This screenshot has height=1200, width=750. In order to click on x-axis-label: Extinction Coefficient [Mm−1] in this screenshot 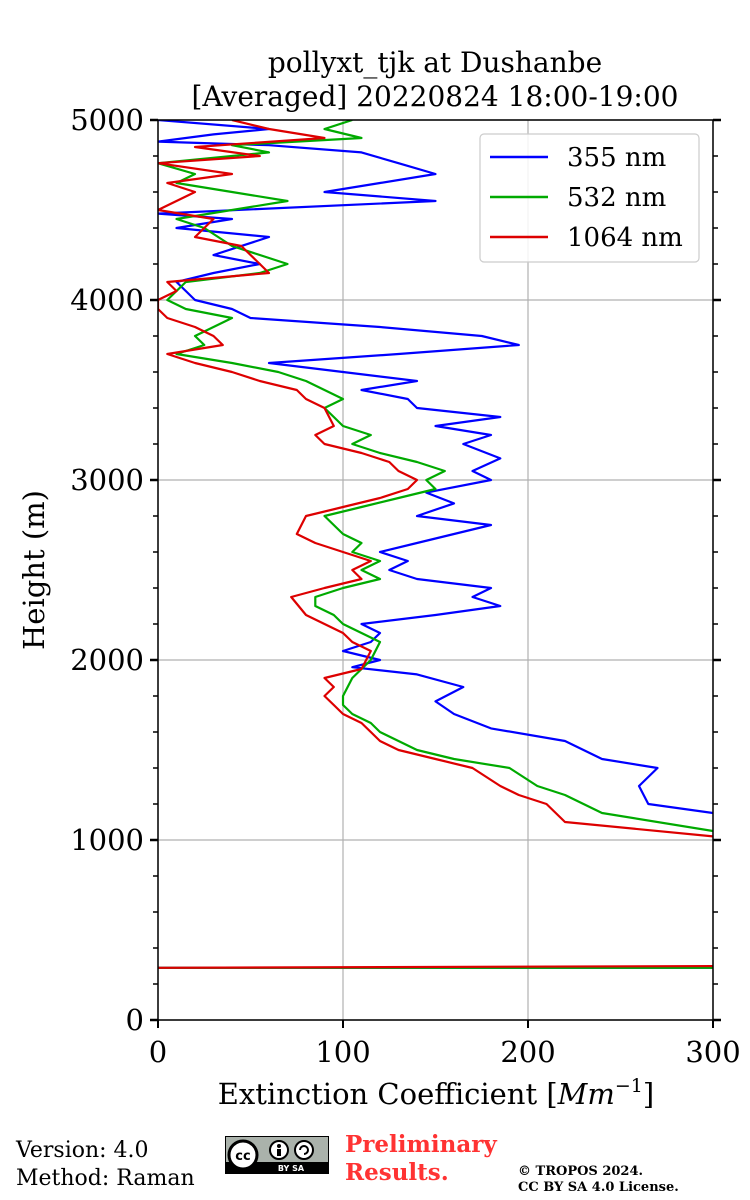, I will do `click(436, 1093)`.